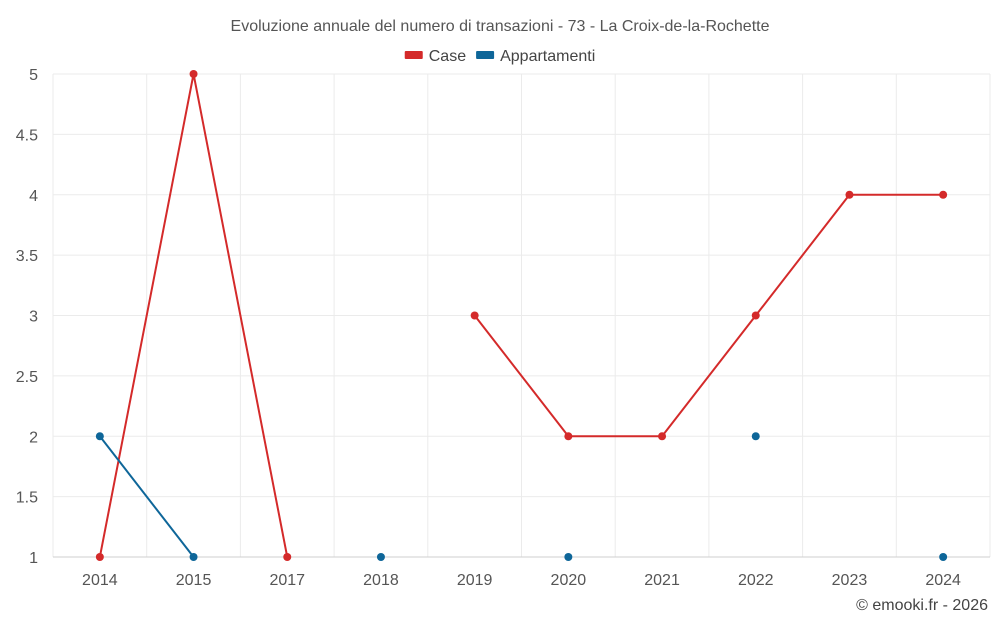 This screenshot has width=1000, height=625. I want to click on y-tick-label: 3, so click(33, 317).